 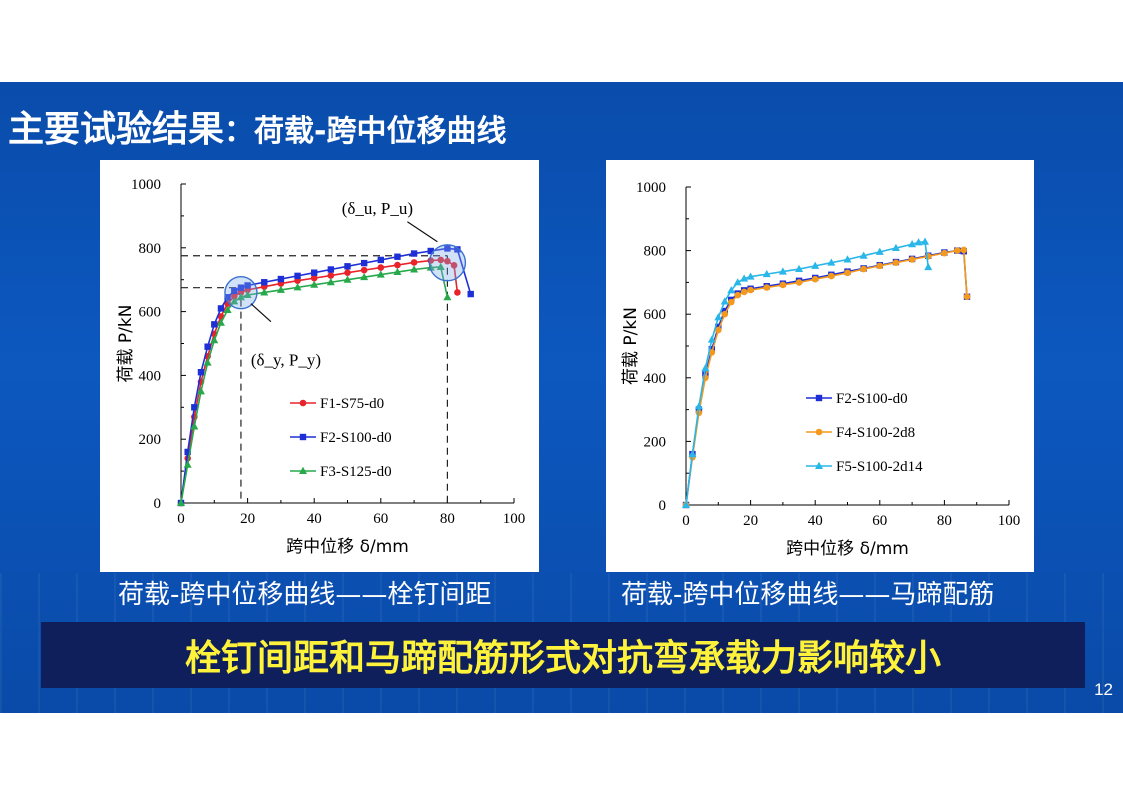 I want to click on slide-title-sub: 荷载-跨中位移曲线, so click(x=380, y=131).